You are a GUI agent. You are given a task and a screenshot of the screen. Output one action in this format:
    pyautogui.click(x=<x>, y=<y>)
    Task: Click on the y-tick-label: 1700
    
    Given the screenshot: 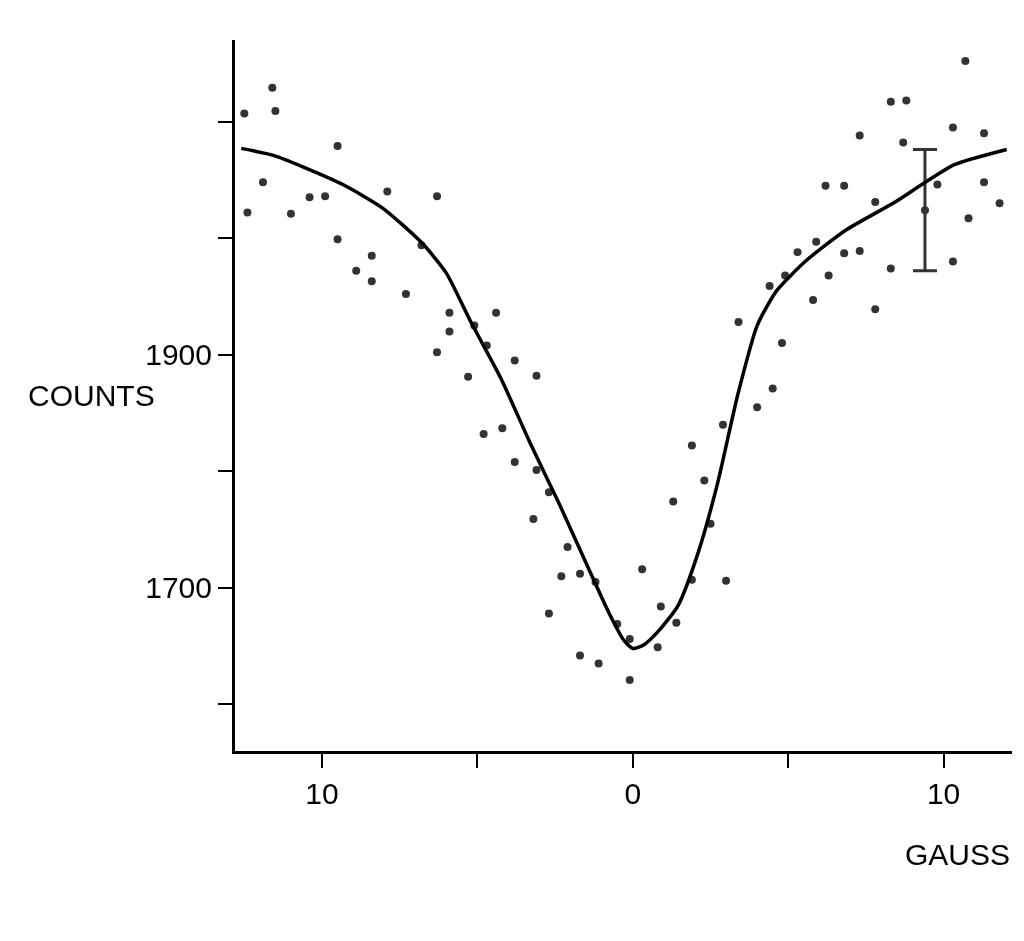 What is the action you would take?
    pyautogui.click(x=178, y=588)
    